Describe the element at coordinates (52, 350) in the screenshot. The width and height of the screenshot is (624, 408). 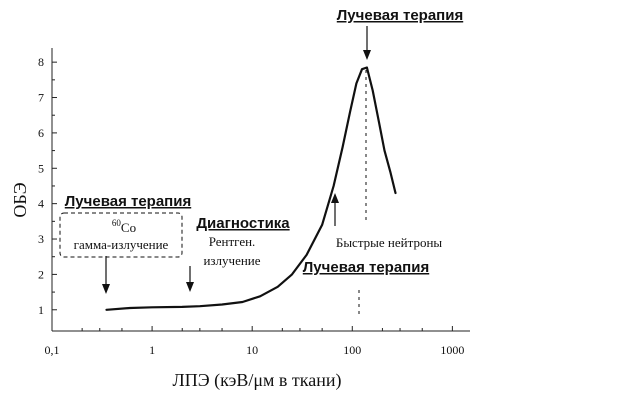
I see `x-tick-label: 0,1` at that location.